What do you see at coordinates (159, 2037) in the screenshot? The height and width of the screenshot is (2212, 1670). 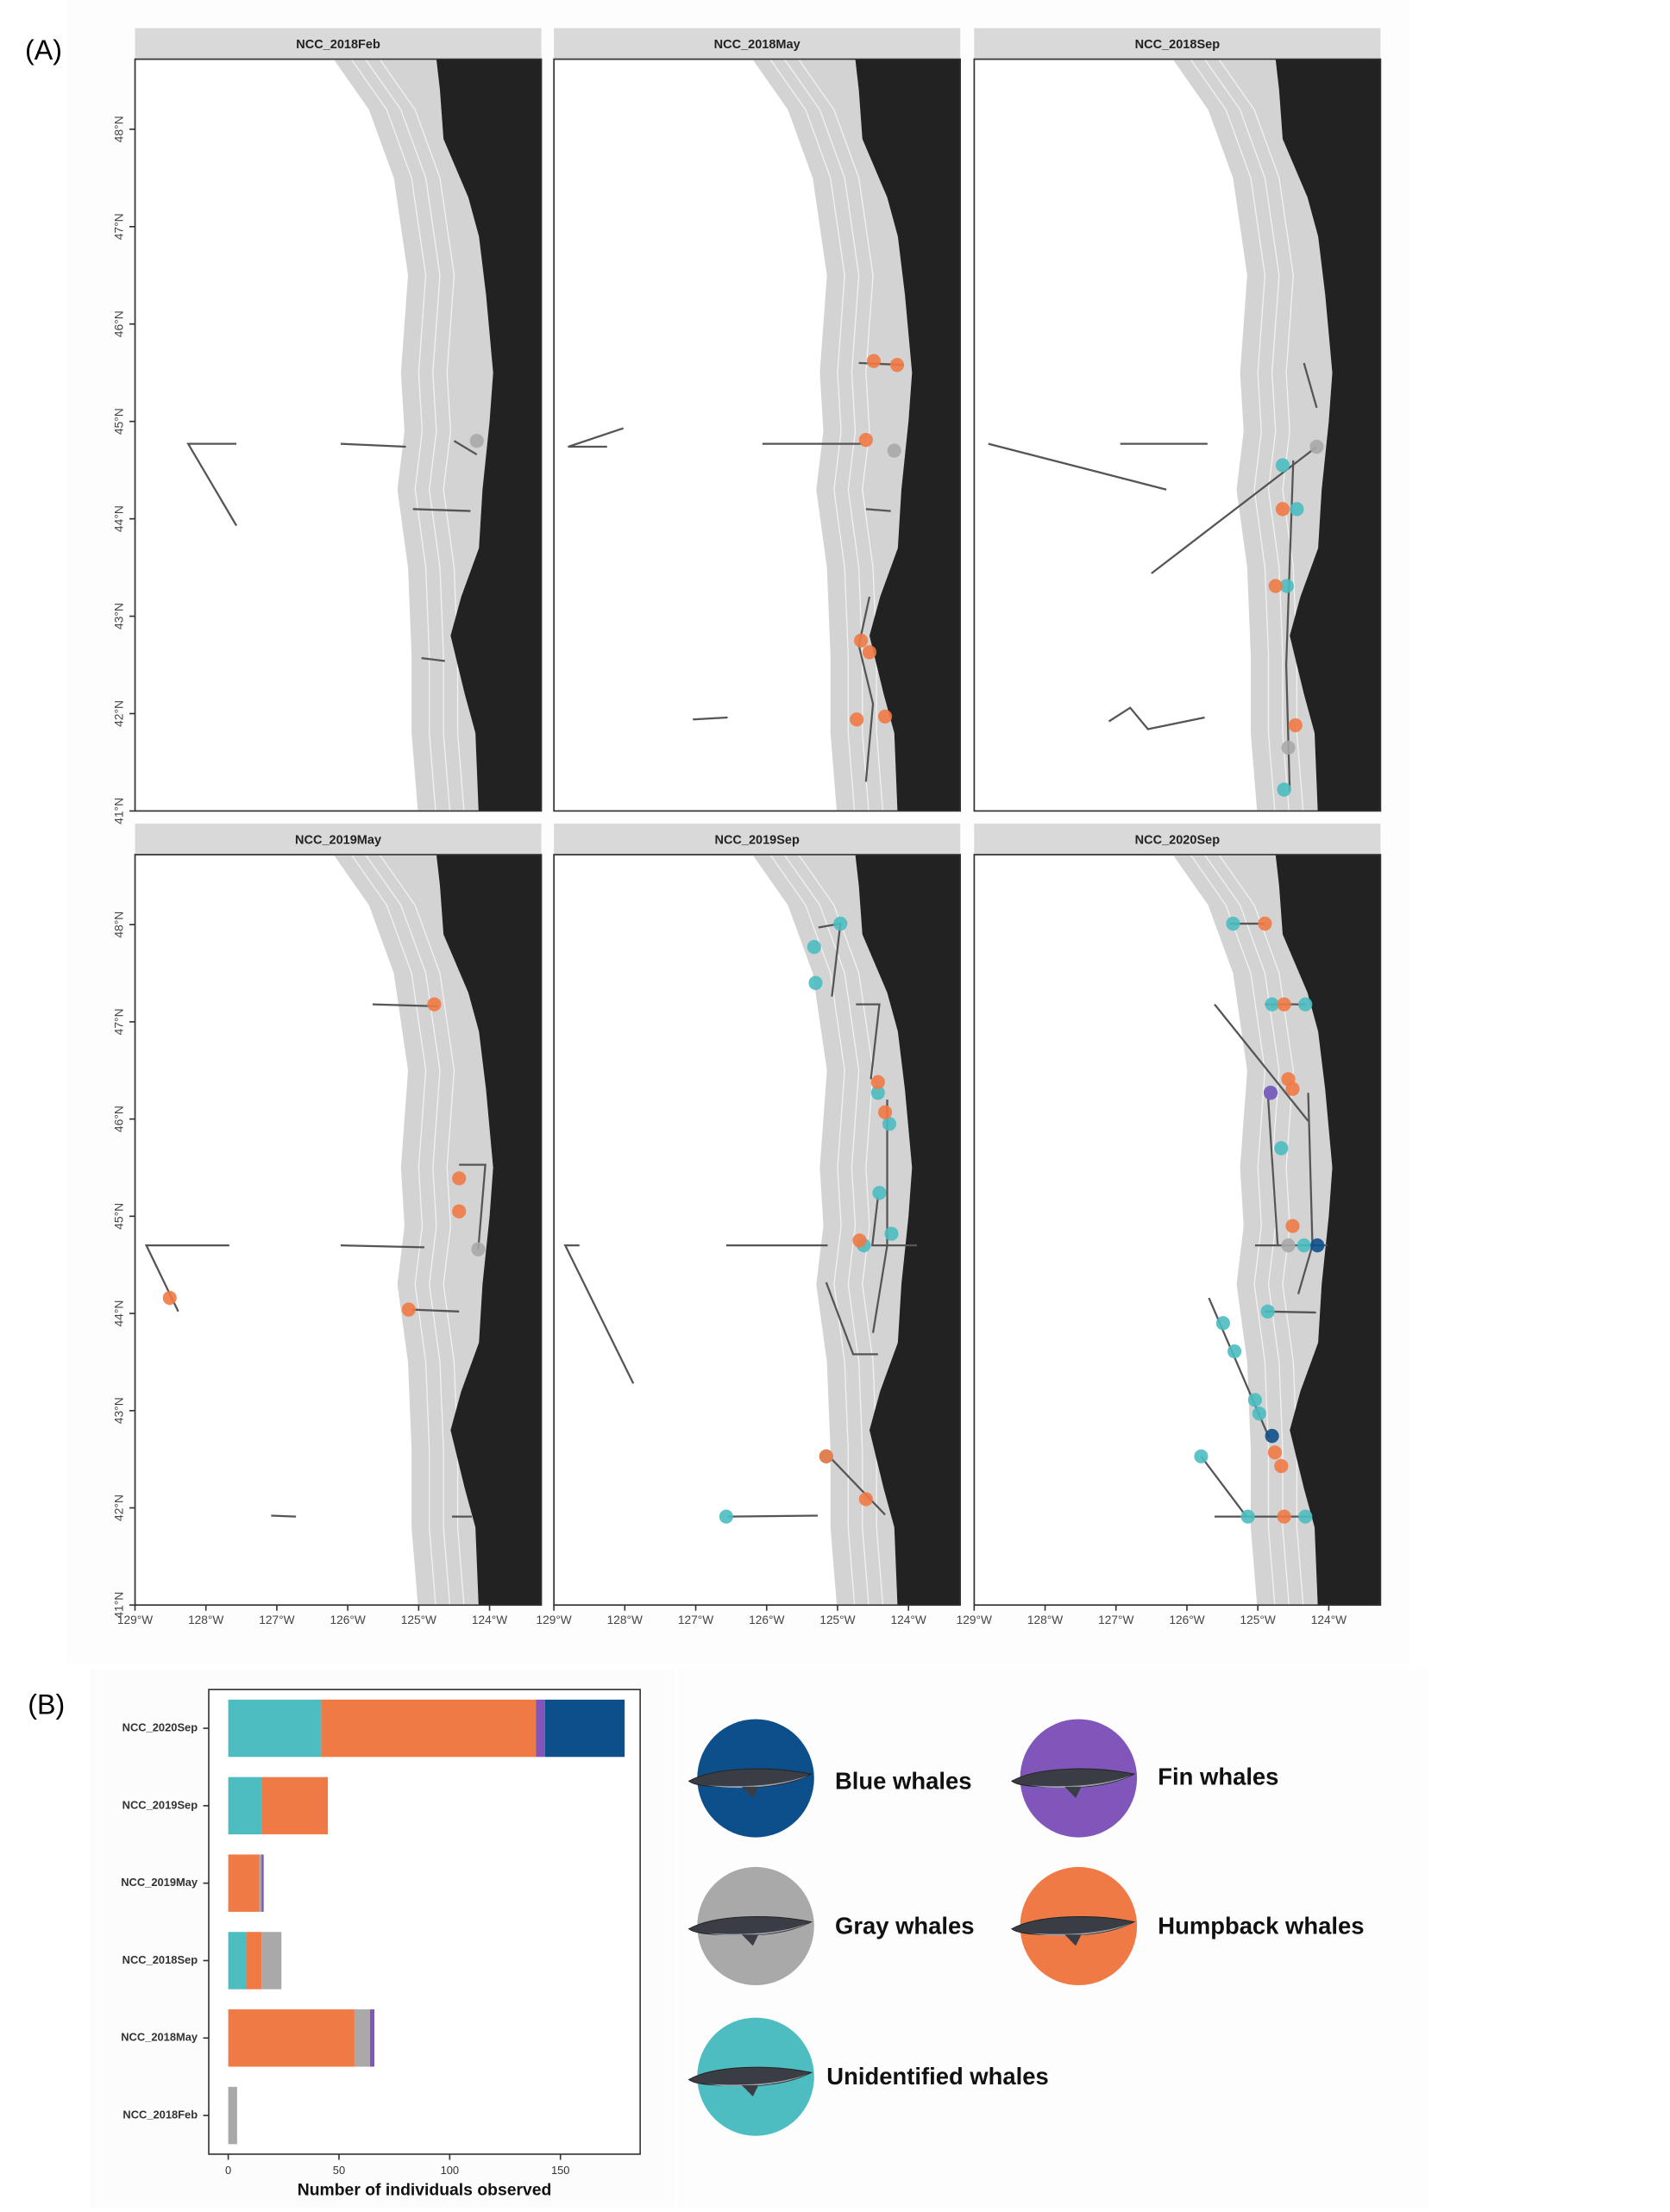 I see `y-tick-label: NCC_2018May` at bounding box center [159, 2037].